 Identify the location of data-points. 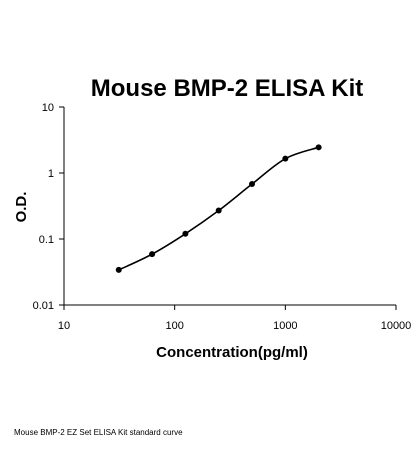
(218, 208).